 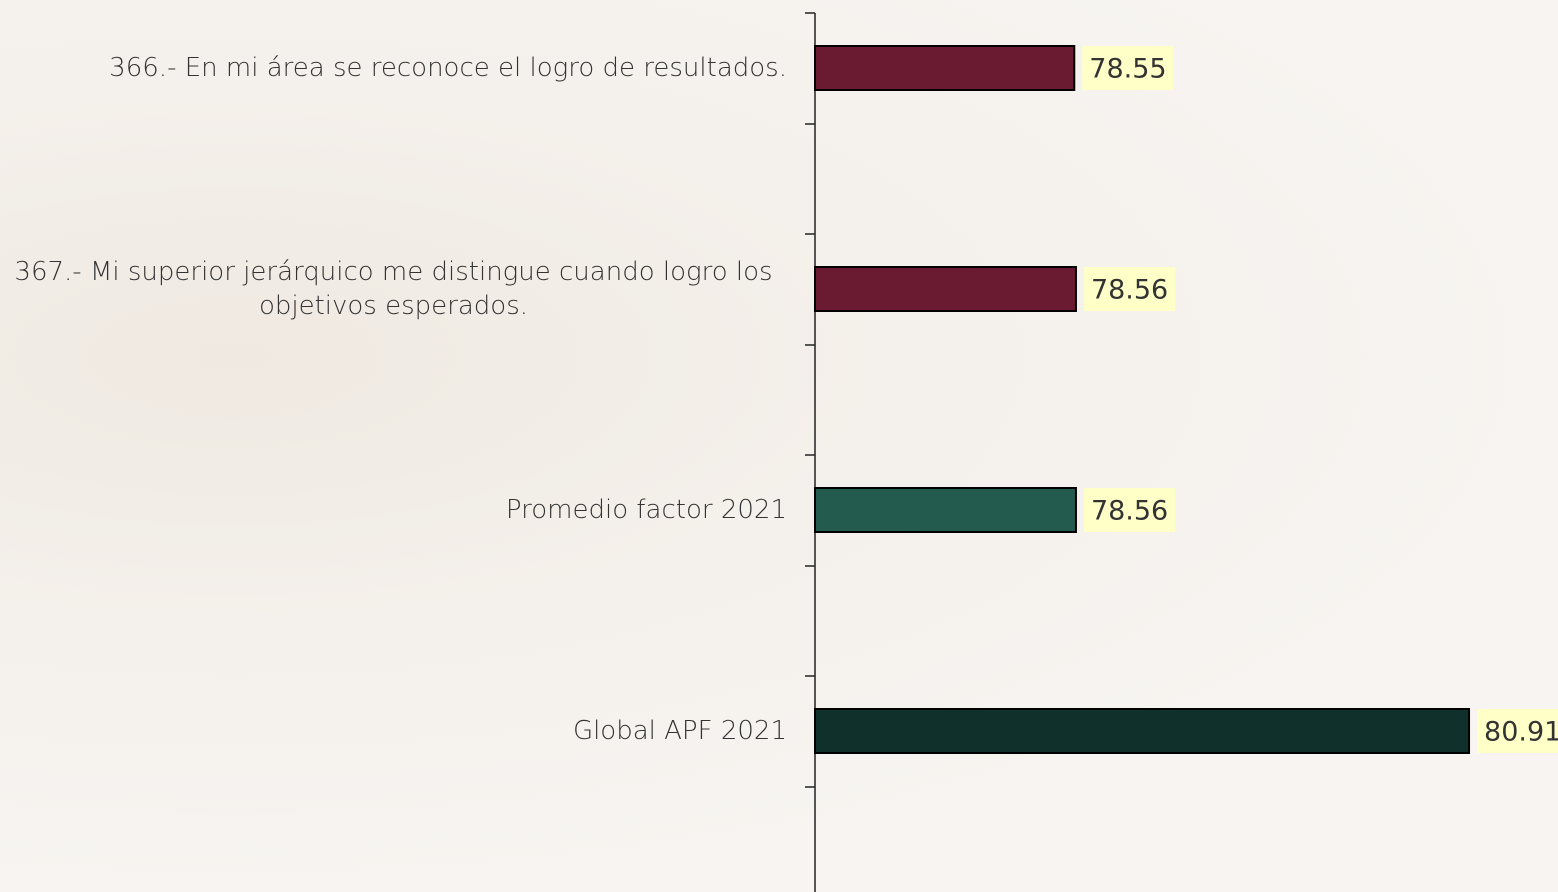 I want to click on value-label: 78.55, so click(x=1127, y=69).